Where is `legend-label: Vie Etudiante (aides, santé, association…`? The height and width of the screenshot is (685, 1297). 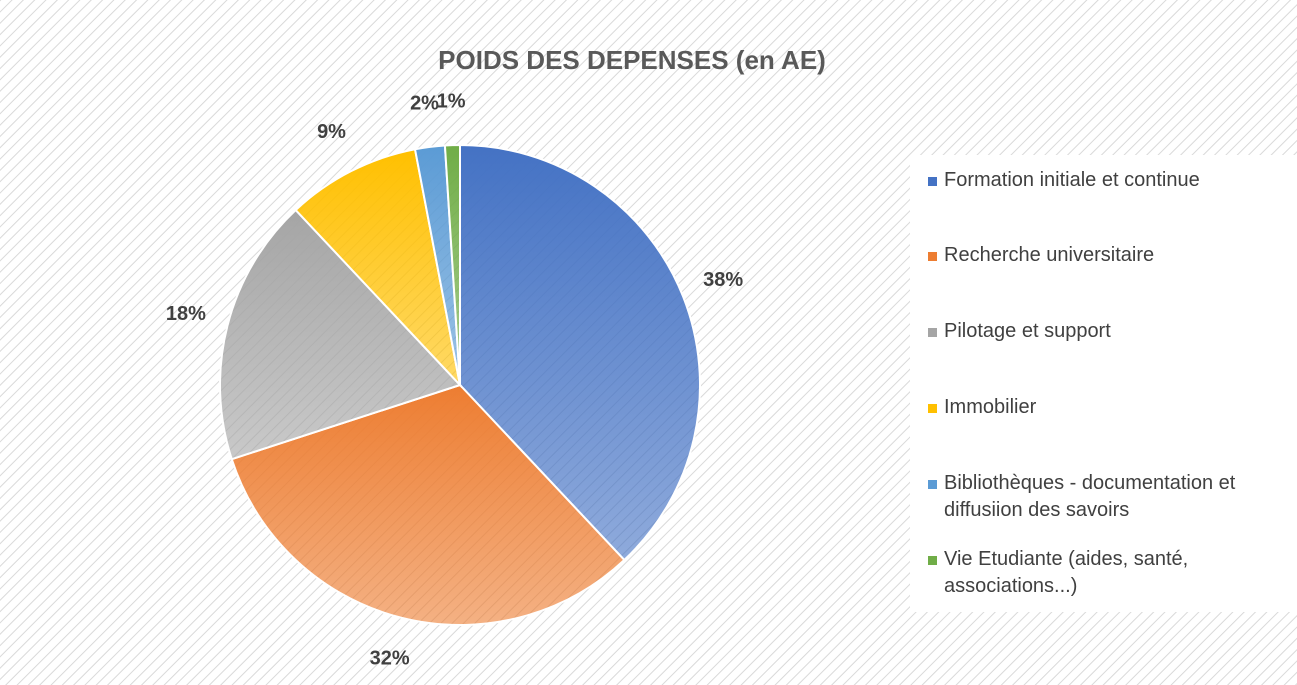 legend-label: Vie Etudiante (aides, santé, association… is located at coordinates (1066, 572).